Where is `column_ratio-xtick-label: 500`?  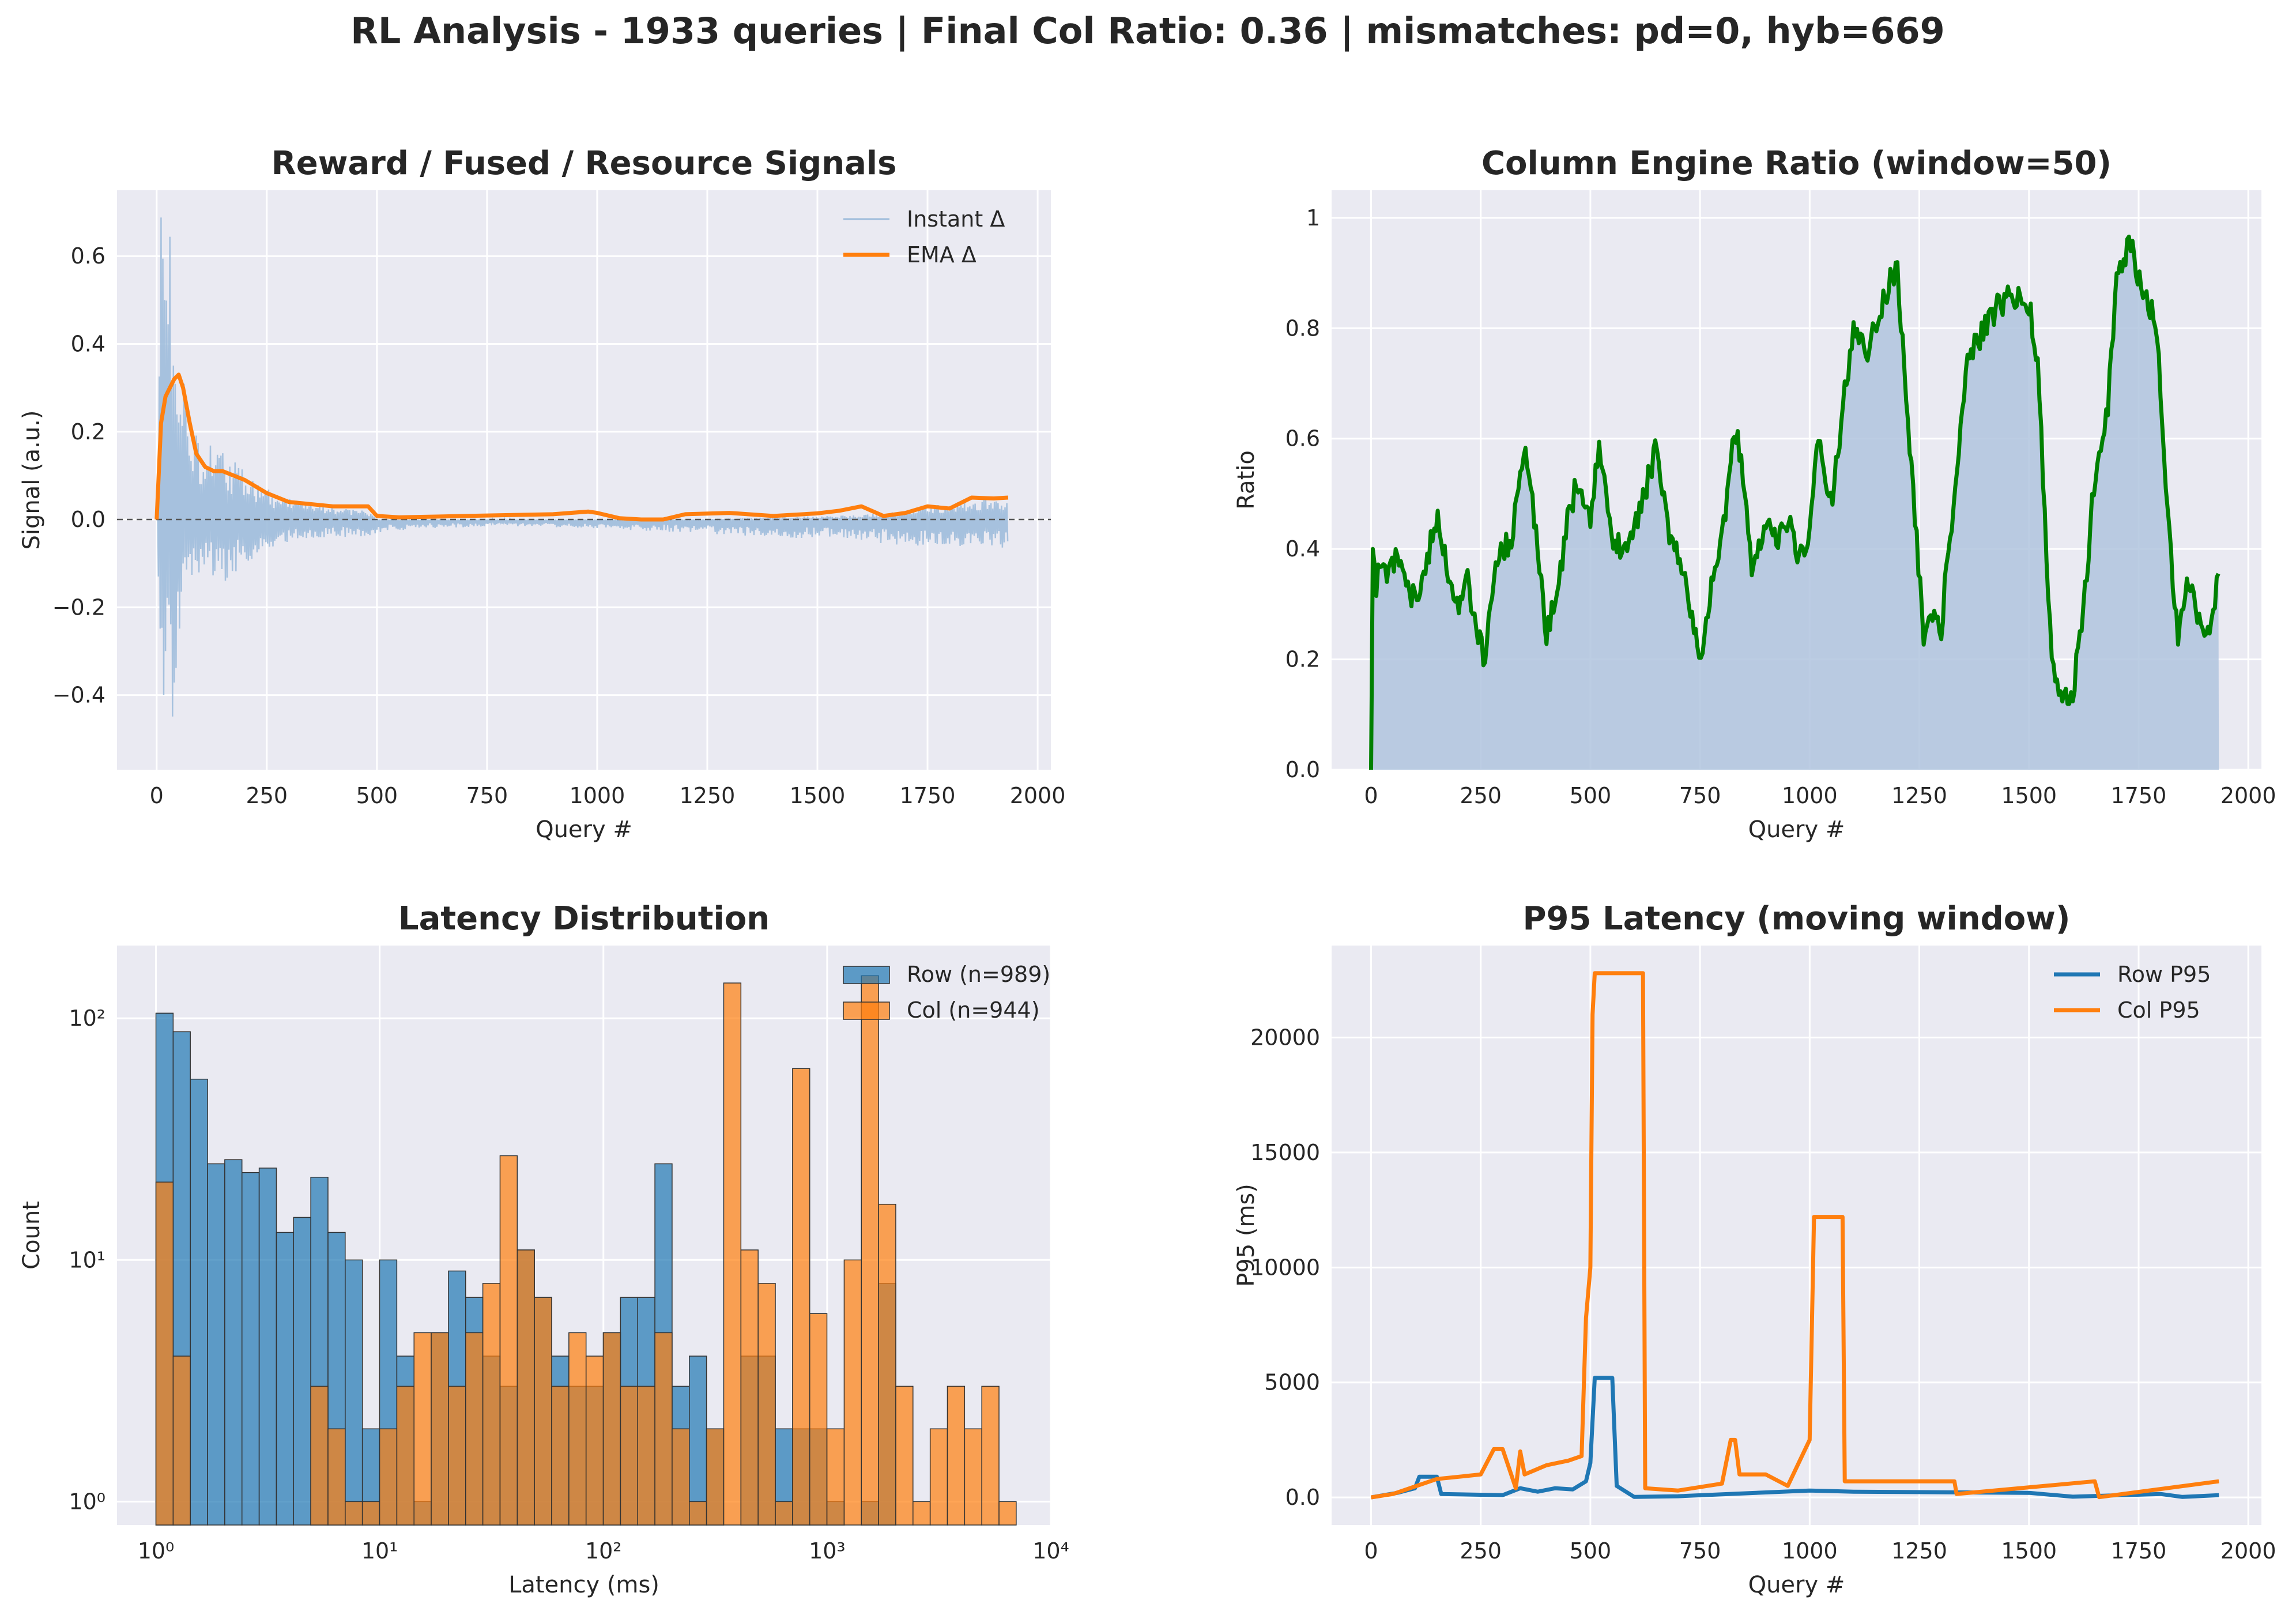
column_ratio-xtick-label: 500 is located at coordinates (1591, 795).